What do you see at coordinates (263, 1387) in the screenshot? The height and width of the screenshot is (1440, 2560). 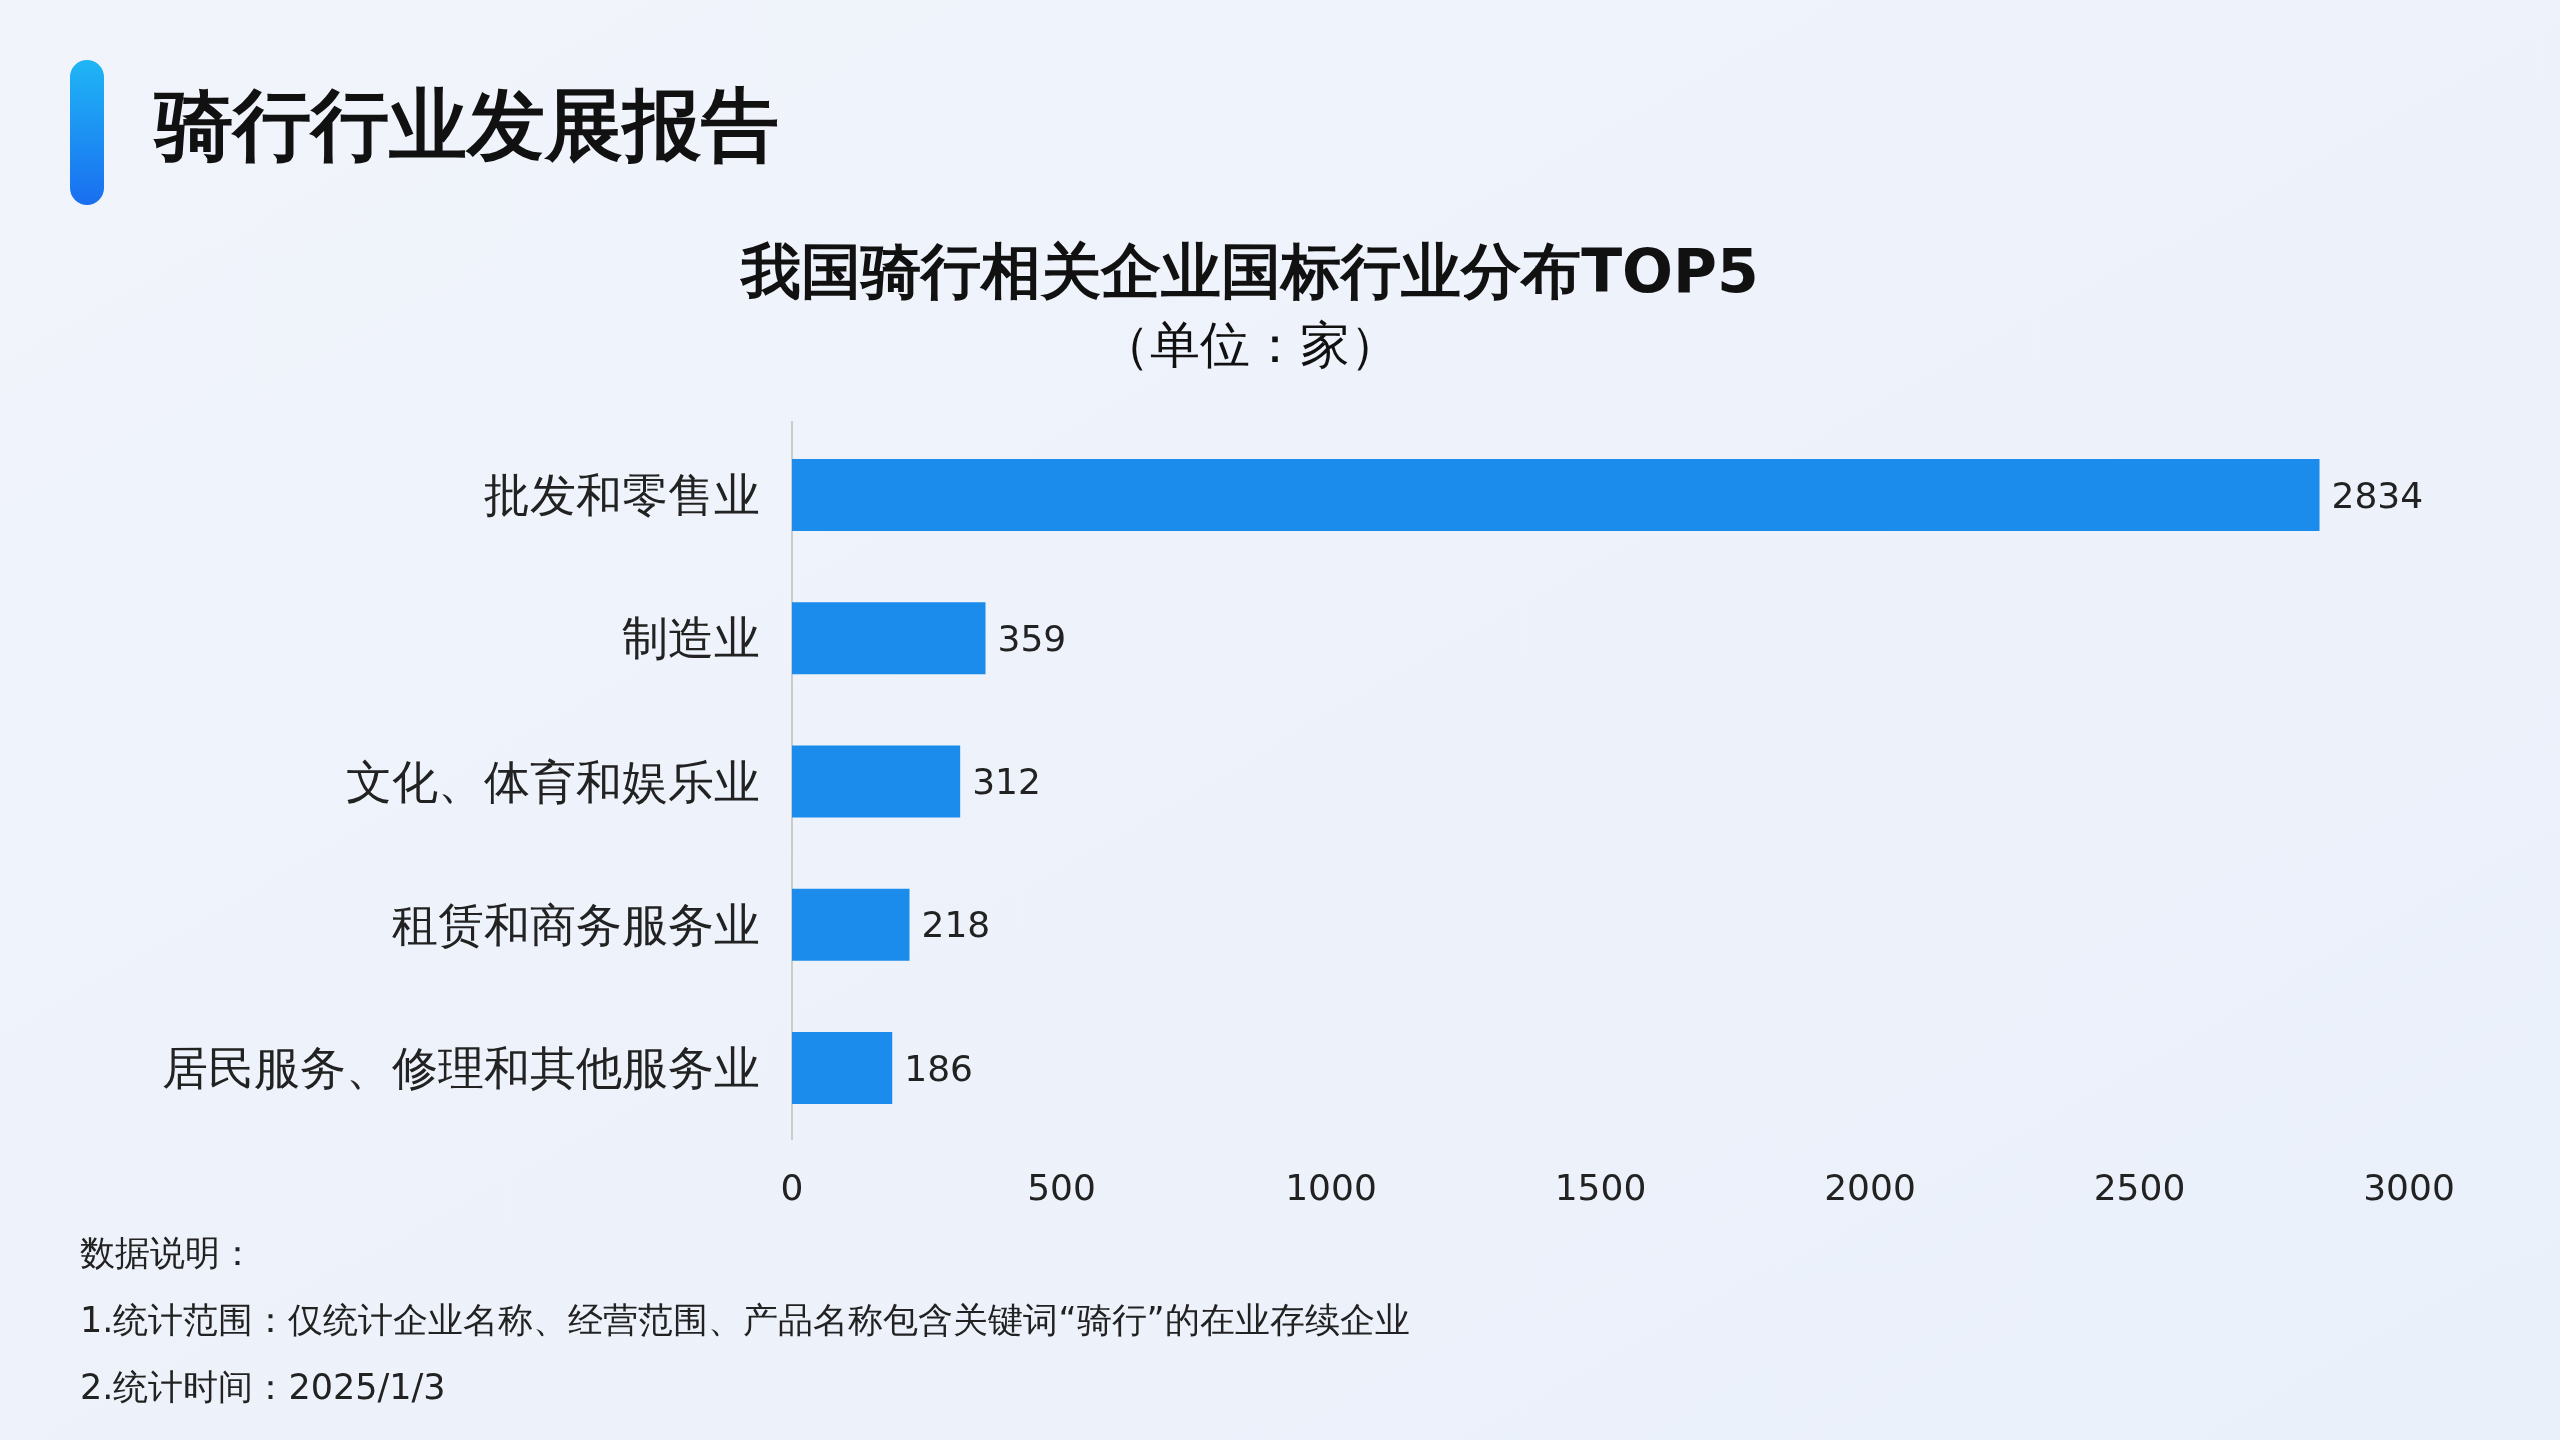 I see `text: 2.统计时间：2025/1/3` at bounding box center [263, 1387].